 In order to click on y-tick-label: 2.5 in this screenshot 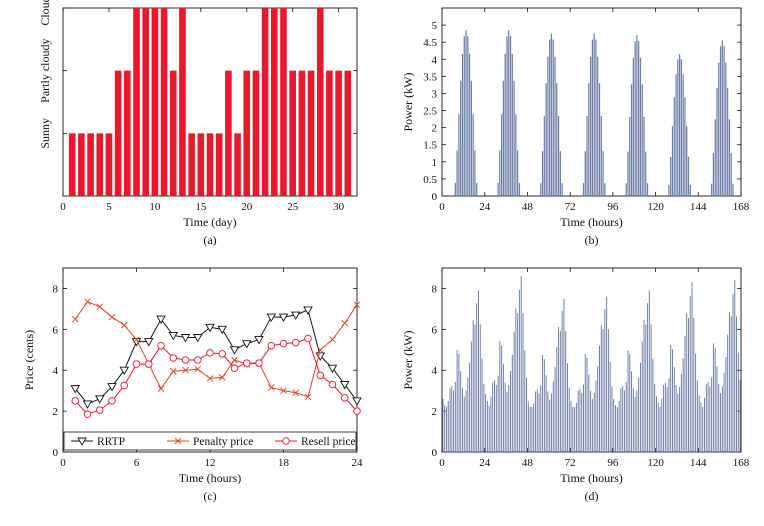, I will do `click(430, 112)`.